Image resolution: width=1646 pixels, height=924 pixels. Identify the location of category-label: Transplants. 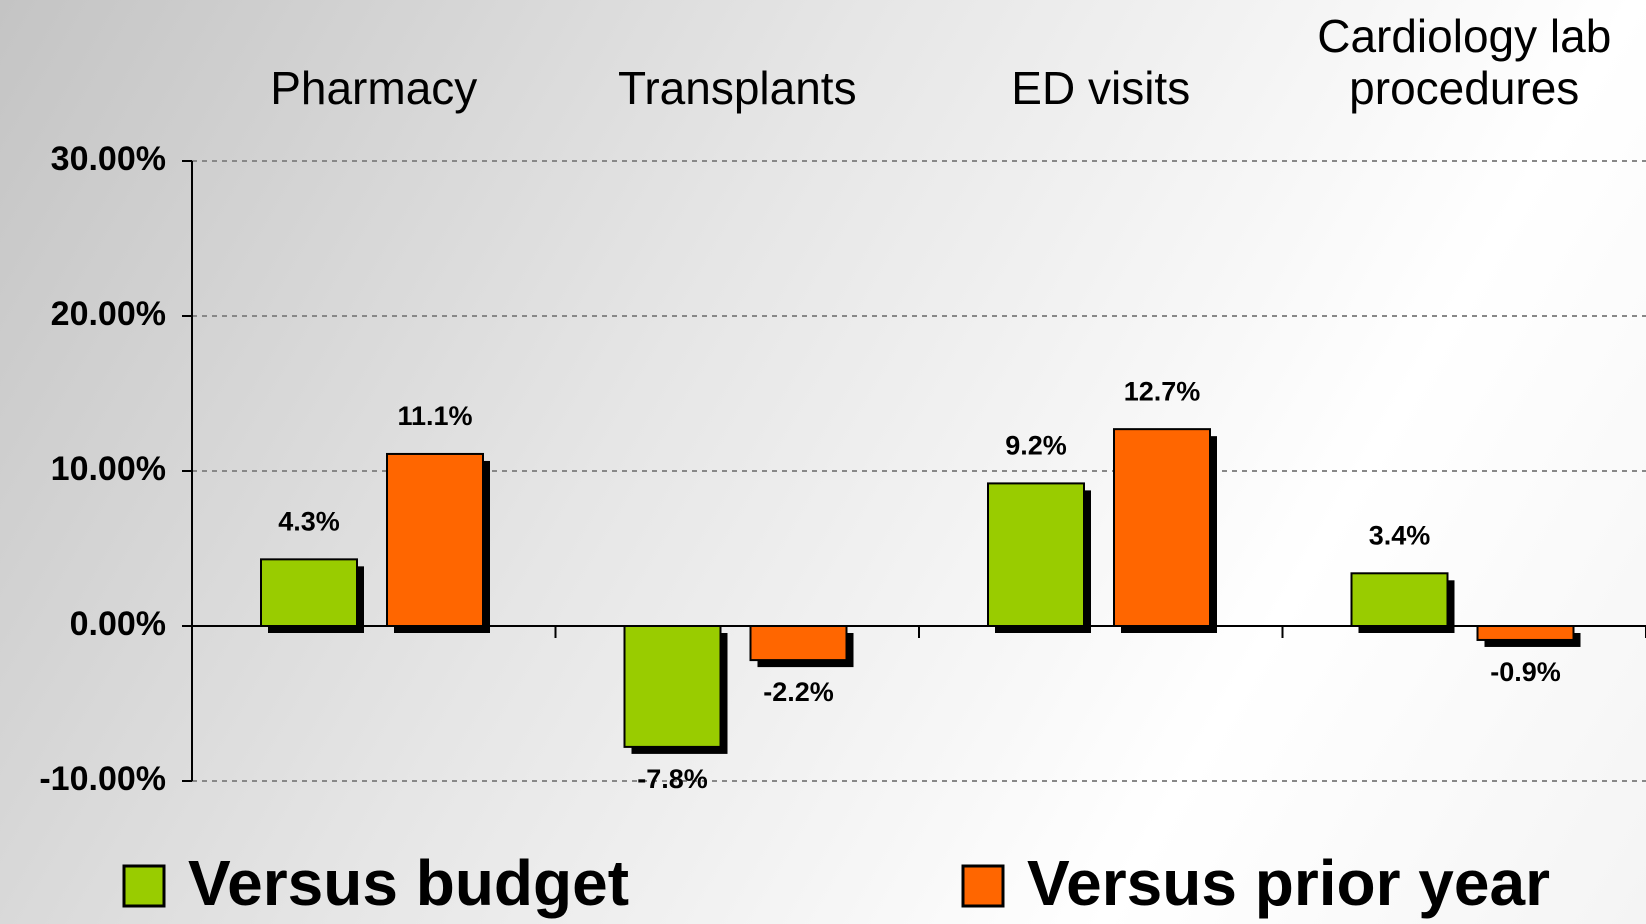
(737, 88).